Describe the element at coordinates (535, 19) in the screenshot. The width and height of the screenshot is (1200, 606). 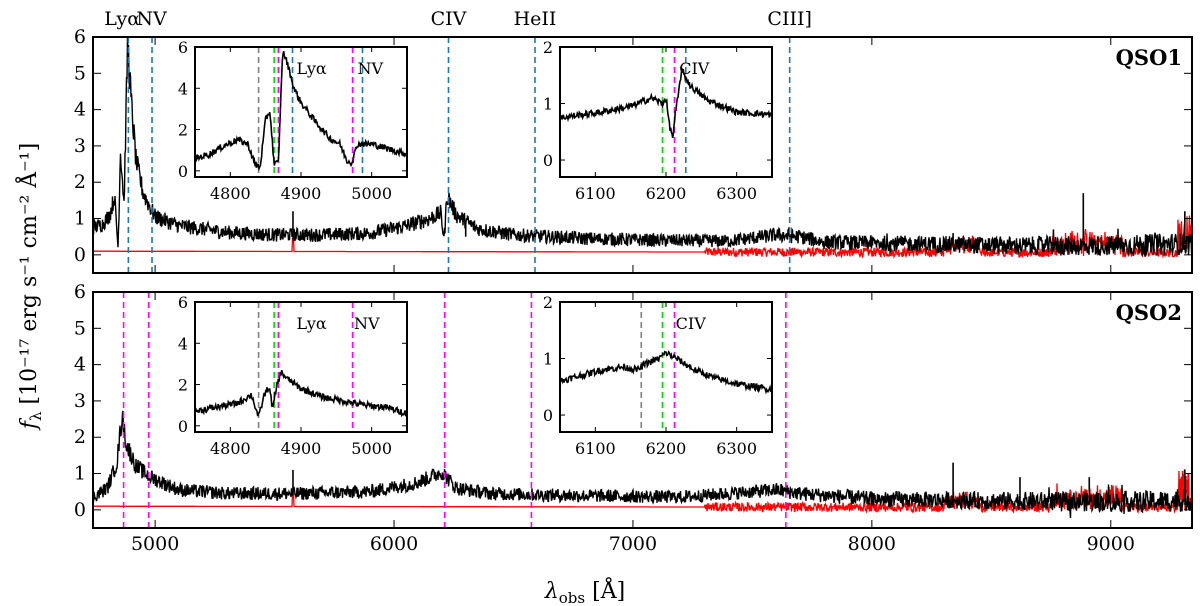
I see `emission-line-label: HeII` at that location.